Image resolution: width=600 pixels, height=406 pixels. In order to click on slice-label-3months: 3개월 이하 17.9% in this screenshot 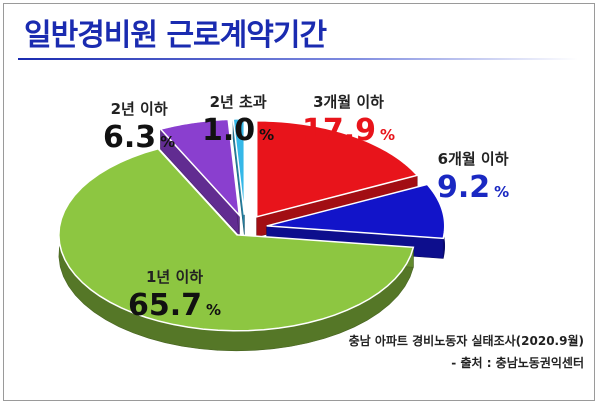, I will do `click(348, 120)`.